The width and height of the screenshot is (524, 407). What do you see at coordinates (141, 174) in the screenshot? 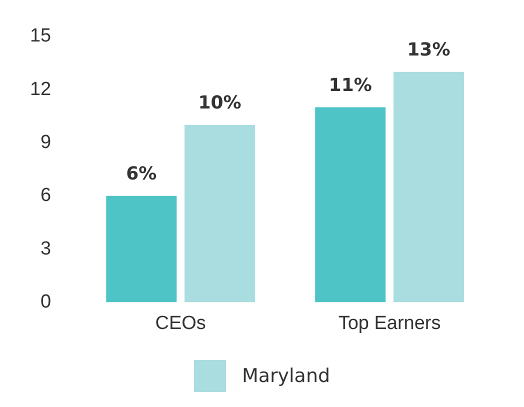
I see `data-label: 6%` at bounding box center [141, 174].